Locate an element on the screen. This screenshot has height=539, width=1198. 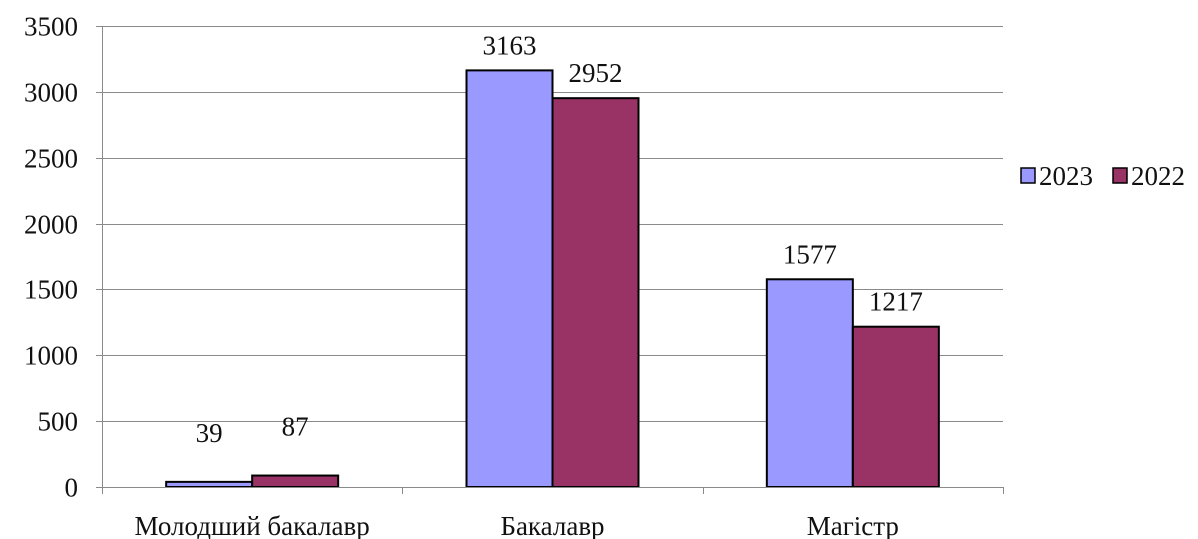
y-tick-label: 2500 is located at coordinates (51, 159).